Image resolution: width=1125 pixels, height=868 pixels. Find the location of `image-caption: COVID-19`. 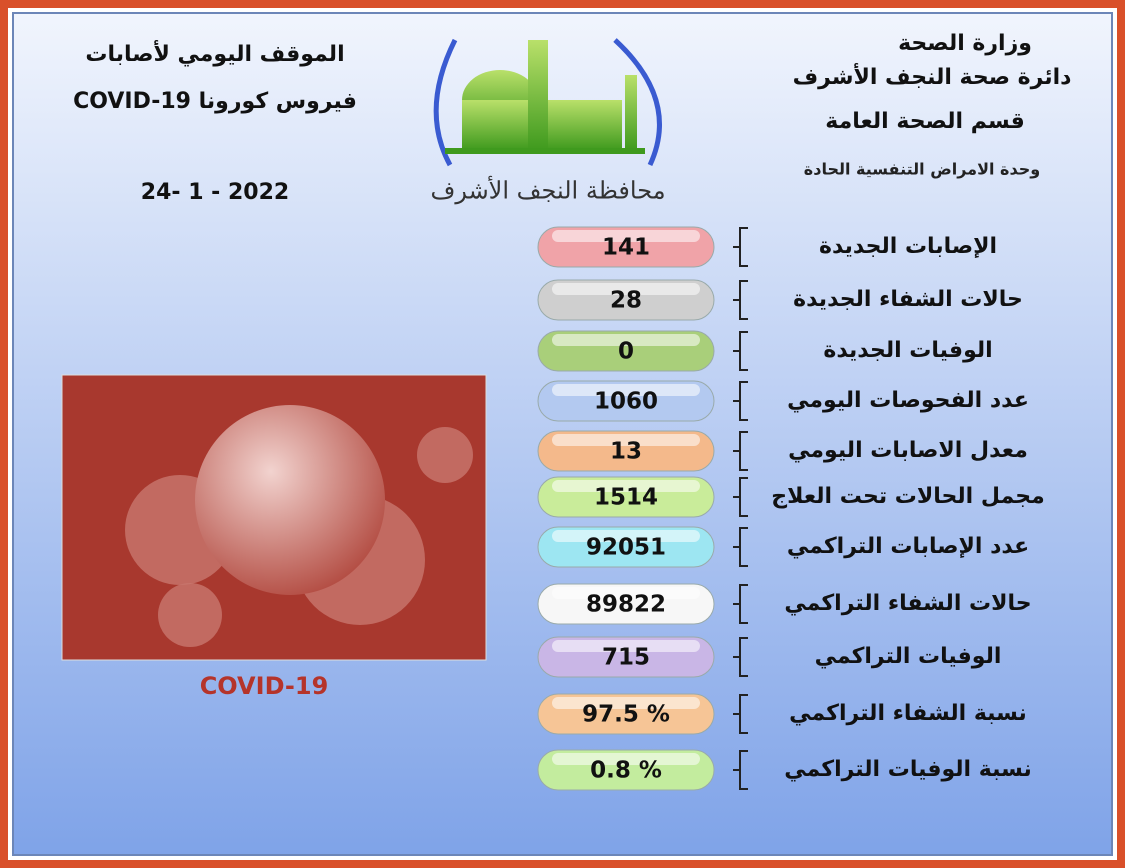

image-caption: COVID-19 is located at coordinates (264, 686).